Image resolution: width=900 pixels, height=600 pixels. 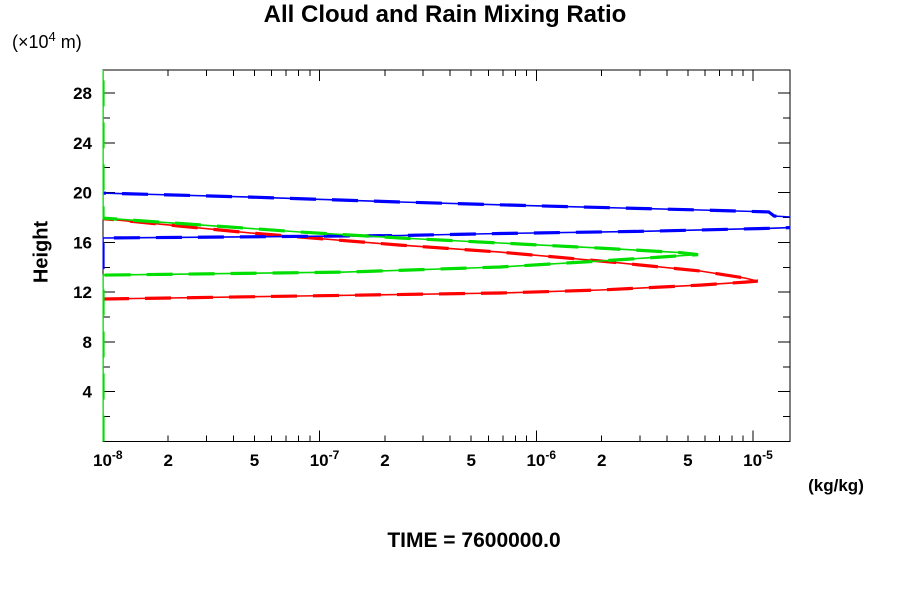 I want to click on y-tick-label: 8, so click(x=87, y=342).